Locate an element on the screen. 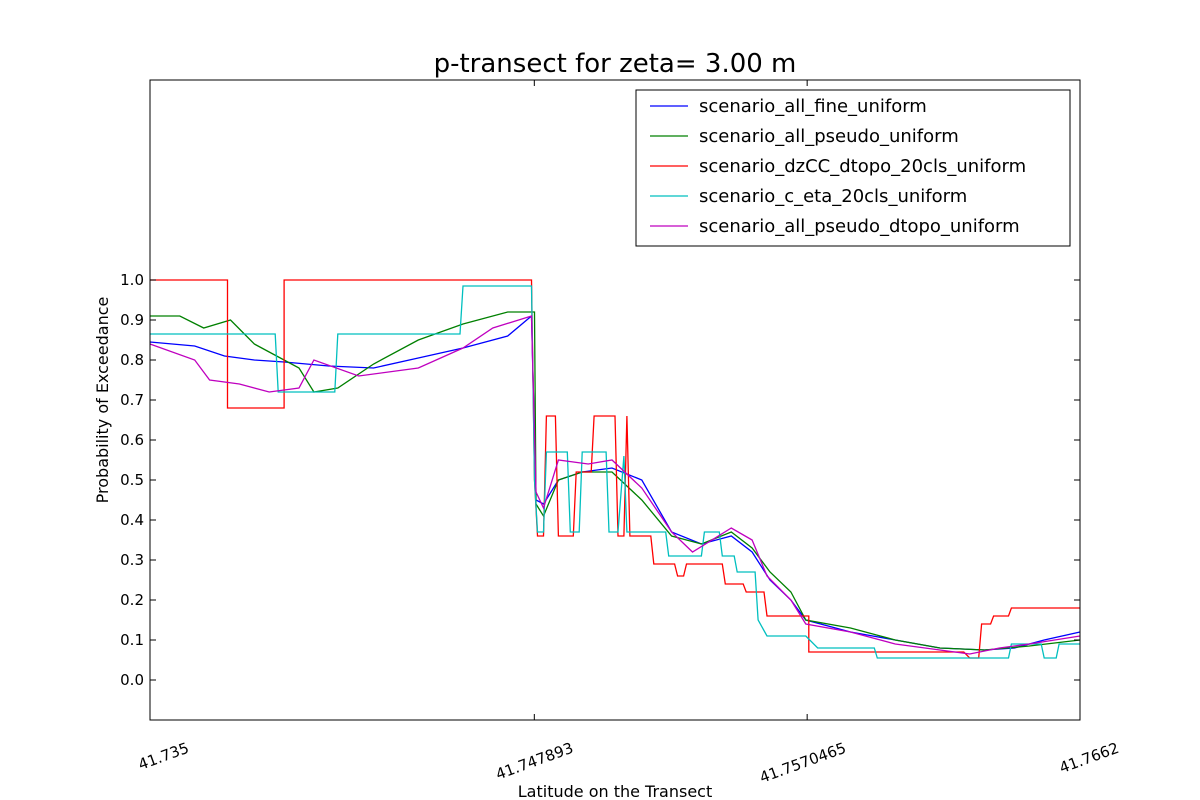 Image resolution: width=1200 pixels, height=800 pixels. y-tick-label: 0.0 is located at coordinates (132, 680).